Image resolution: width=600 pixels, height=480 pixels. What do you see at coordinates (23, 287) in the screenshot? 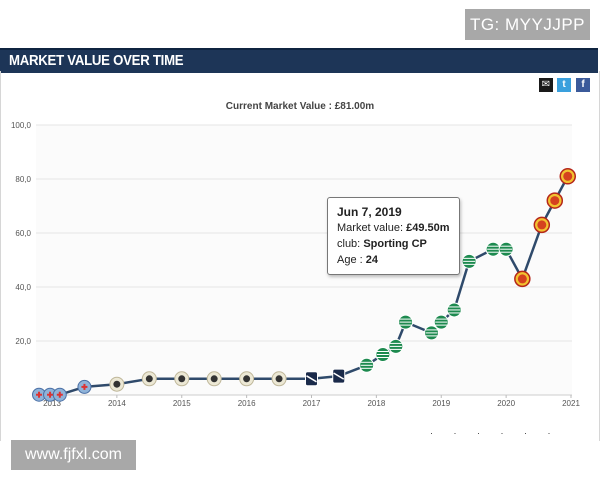
I see `y-tick-label: 40,0` at bounding box center [23, 287].